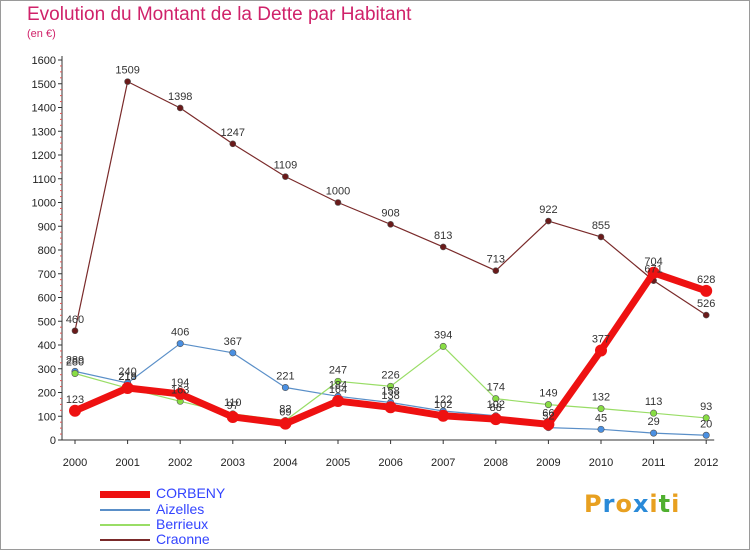 The image size is (750, 550). Describe the element at coordinates (443, 236) in the screenshot. I see `data-label-craonne: 813` at that location.